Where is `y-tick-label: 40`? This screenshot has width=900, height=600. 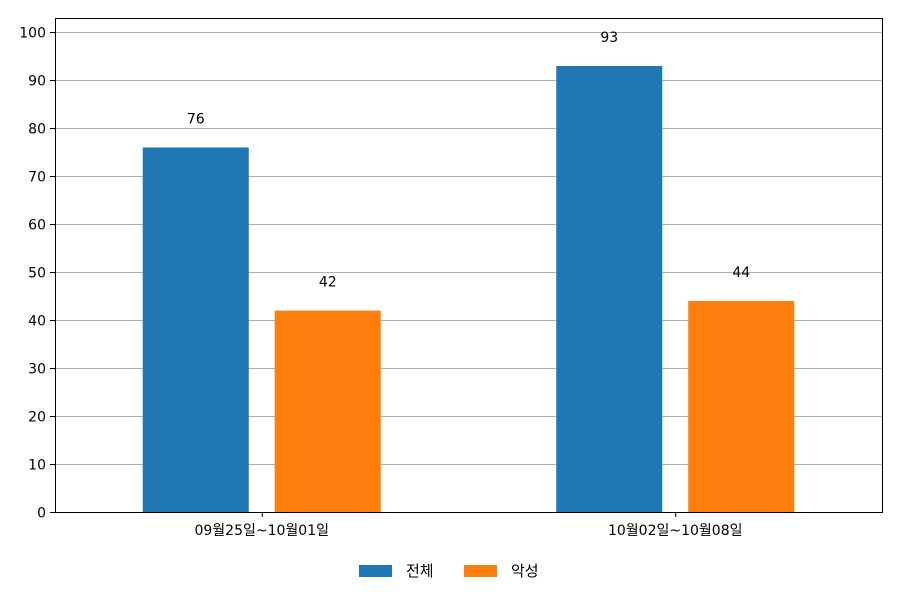
y-tick-label: 40 is located at coordinates (37, 322).